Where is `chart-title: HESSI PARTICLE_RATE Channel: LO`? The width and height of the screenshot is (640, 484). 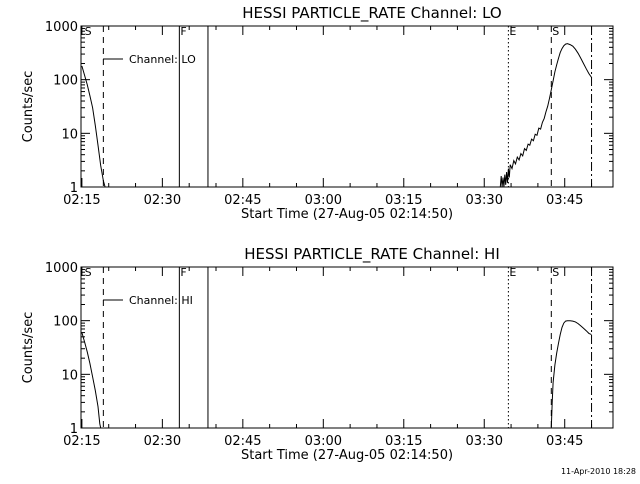
chart-title: HESSI PARTICLE_RATE Channel: LO is located at coordinates (371, 13).